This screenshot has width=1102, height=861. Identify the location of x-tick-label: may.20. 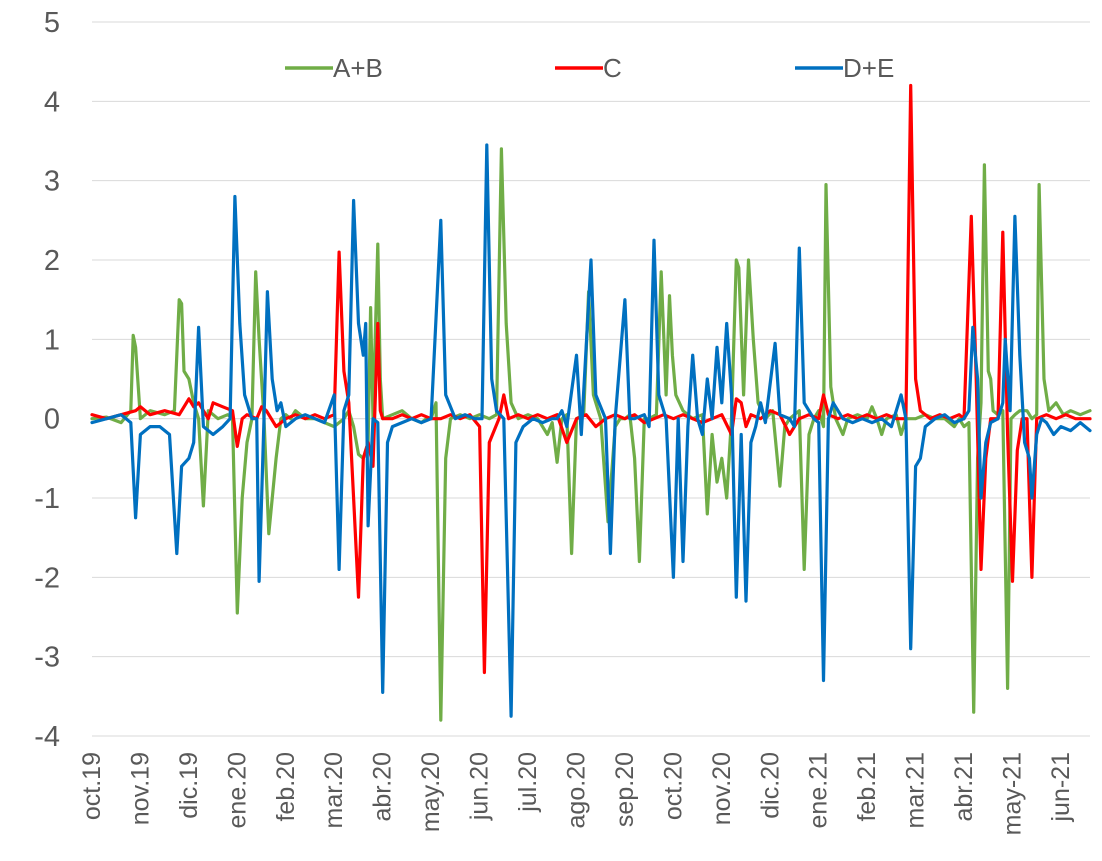
(431, 792).